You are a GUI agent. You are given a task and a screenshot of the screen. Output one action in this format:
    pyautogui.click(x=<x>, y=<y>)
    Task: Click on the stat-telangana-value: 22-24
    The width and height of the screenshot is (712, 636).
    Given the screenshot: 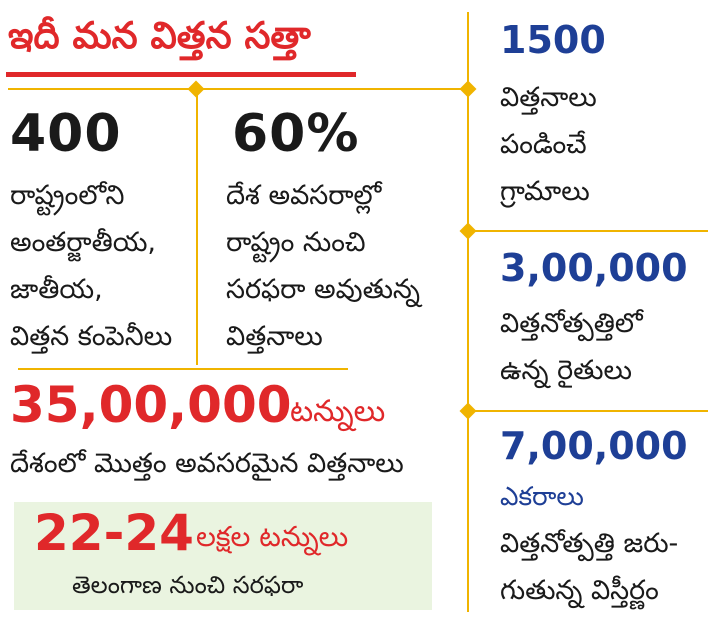 What is the action you would take?
    pyautogui.click(x=114, y=533)
    